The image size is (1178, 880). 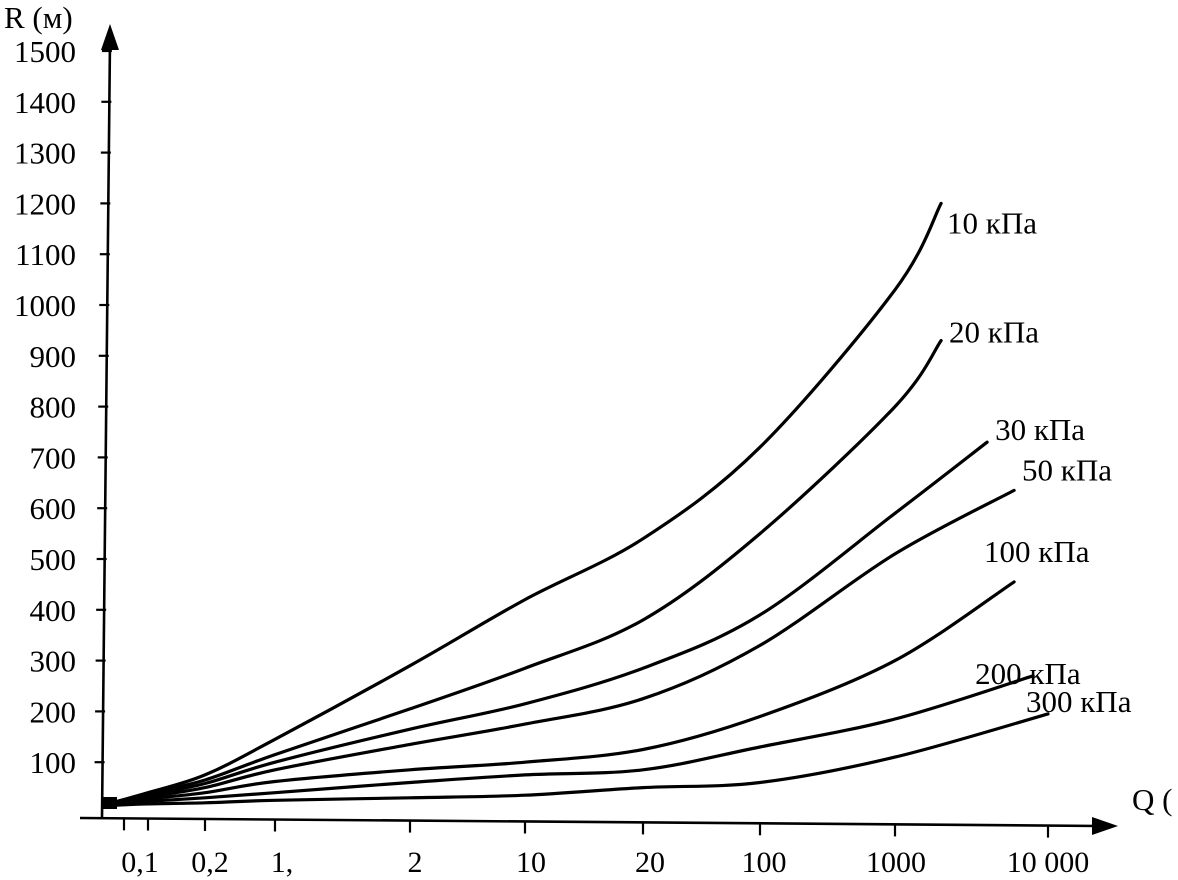 What do you see at coordinates (210, 862) in the screenshot?
I see `x-tick-label: 0,2` at bounding box center [210, 862].